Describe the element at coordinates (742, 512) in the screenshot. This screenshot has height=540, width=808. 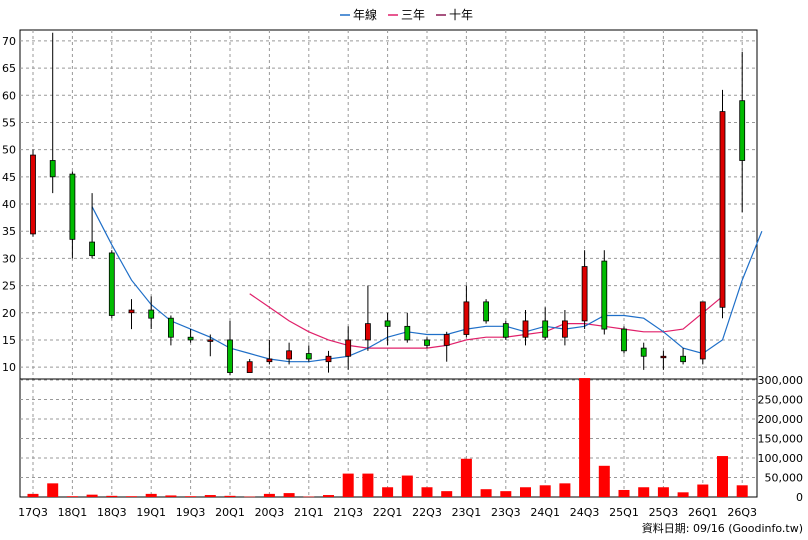
I see `x-tick-label: 26Q3` at that location.